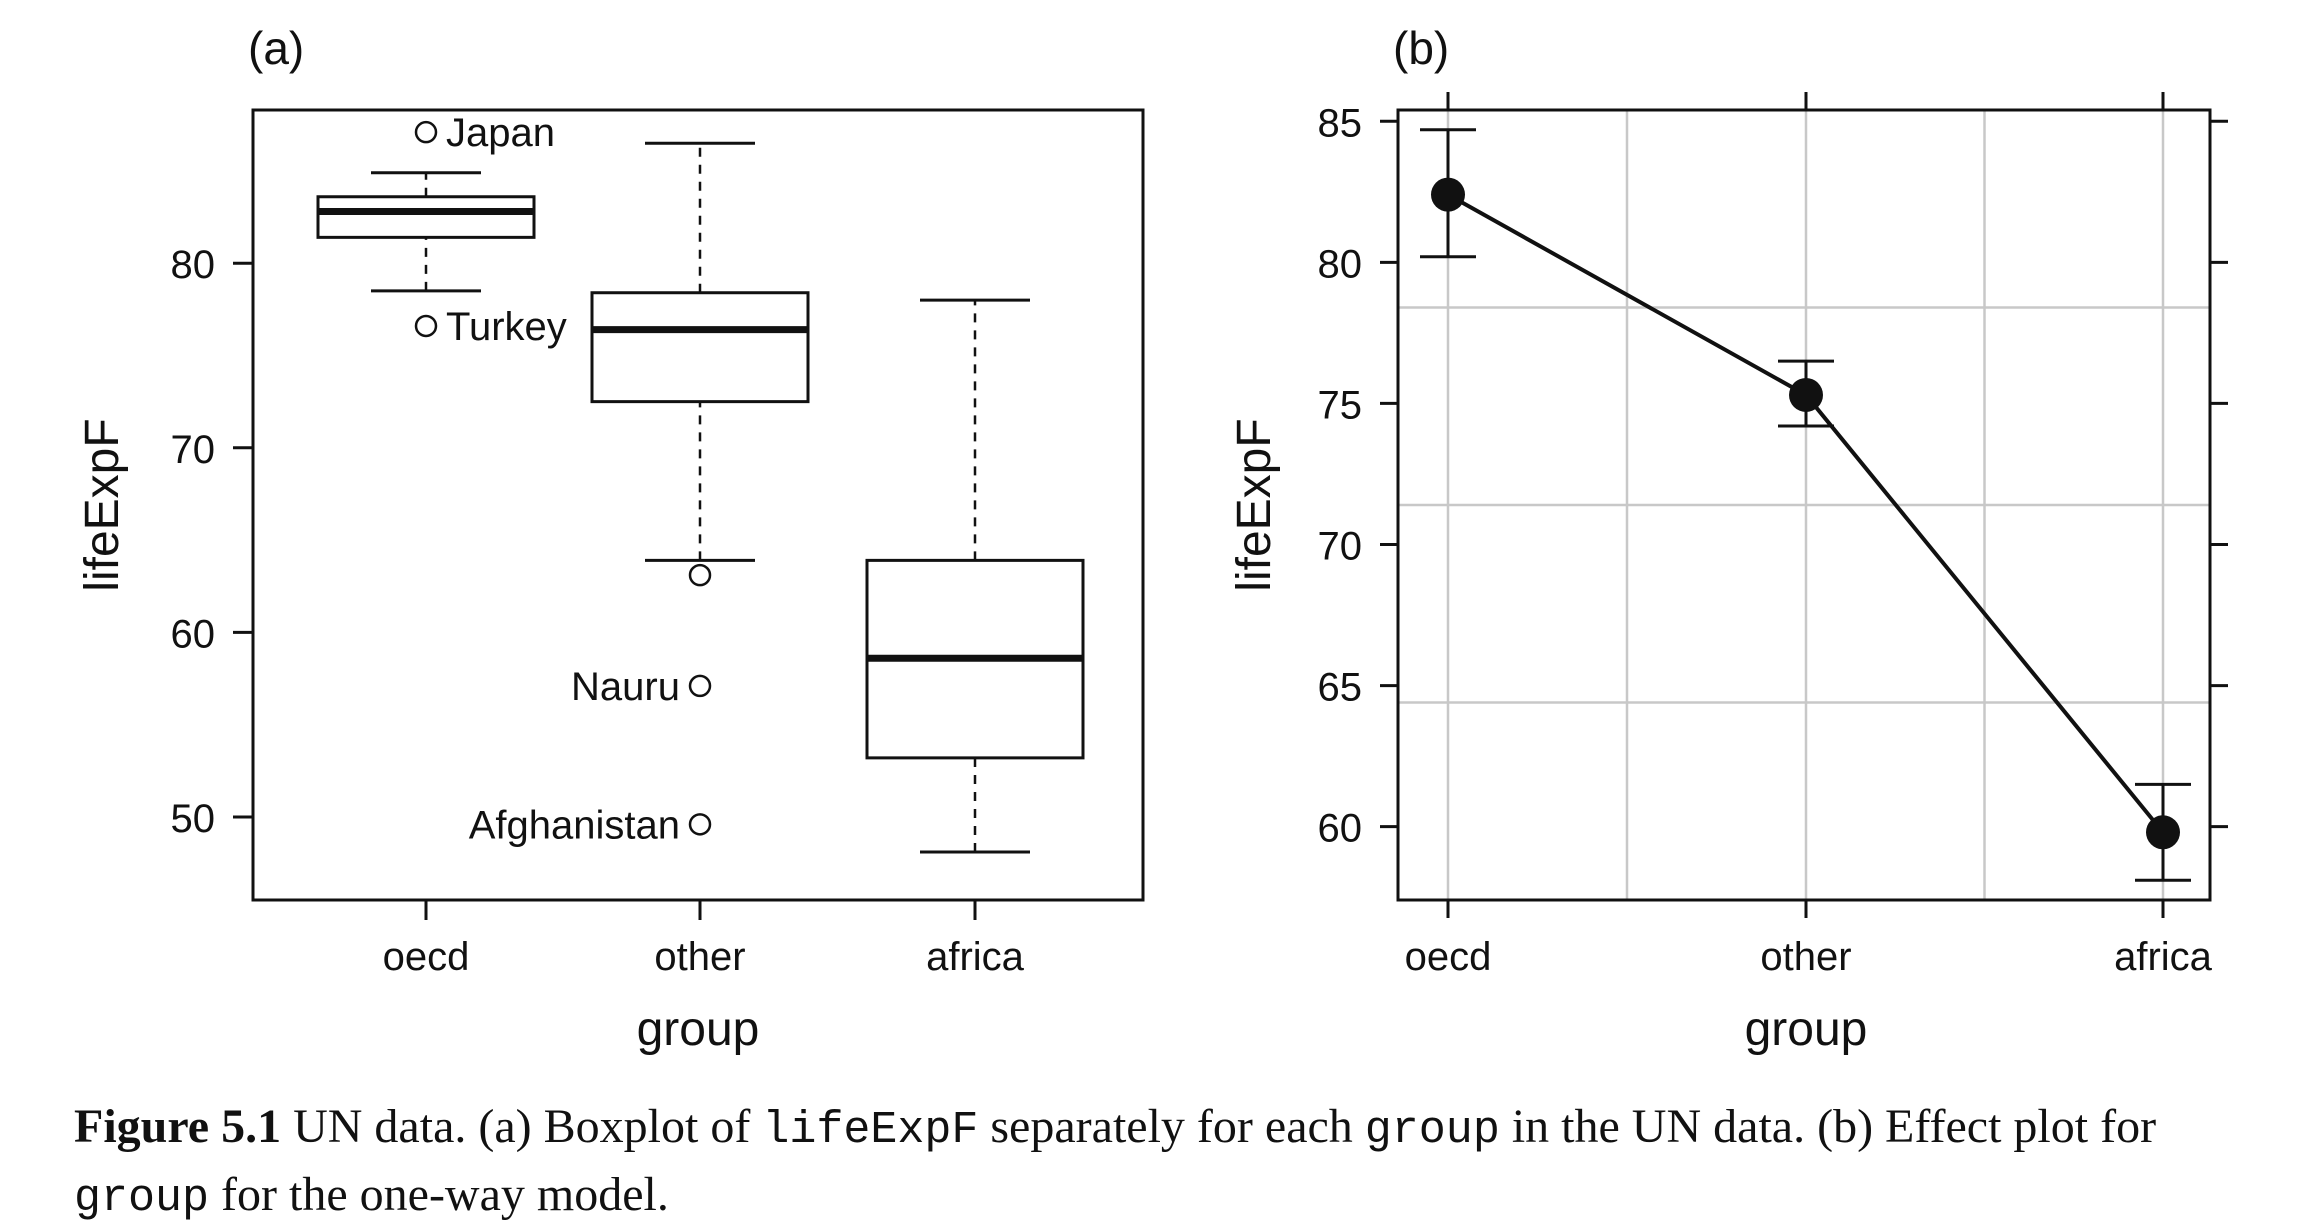 The width and height of the screenshot is (2310, 1231). Describe the element at coordinates (698, 1029) in the screenshot. I see `boxplot-x-axis-title: group` at that location.